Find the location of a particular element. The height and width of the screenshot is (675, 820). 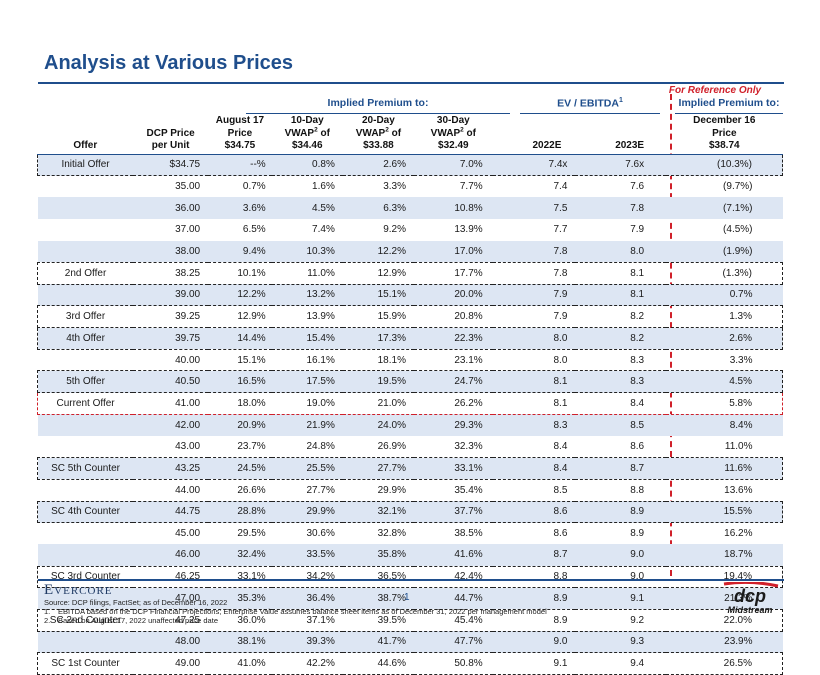

col-2022e: 2022E is located at coordinates (547, 145).